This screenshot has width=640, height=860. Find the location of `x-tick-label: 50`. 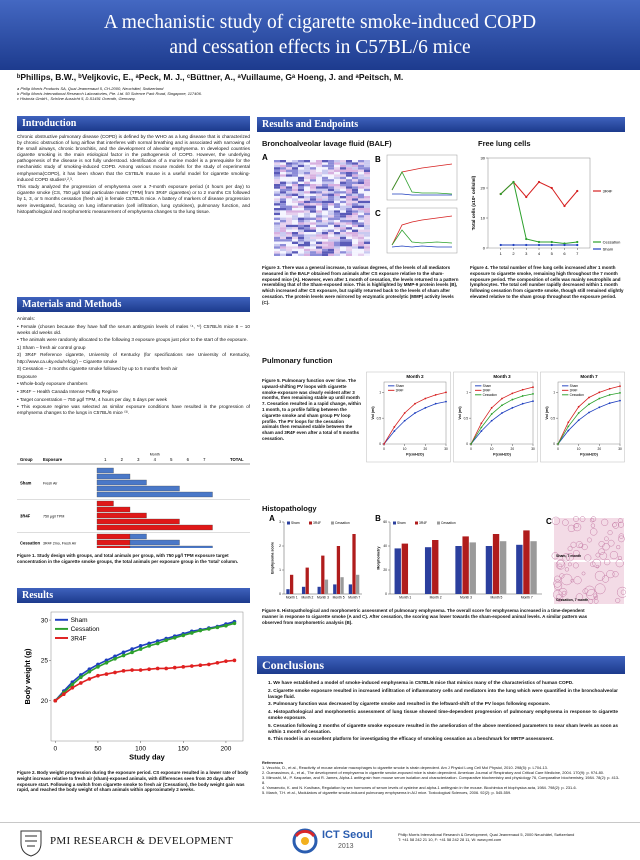

x-tick-label: 50 is located at coordinates (98, 749).